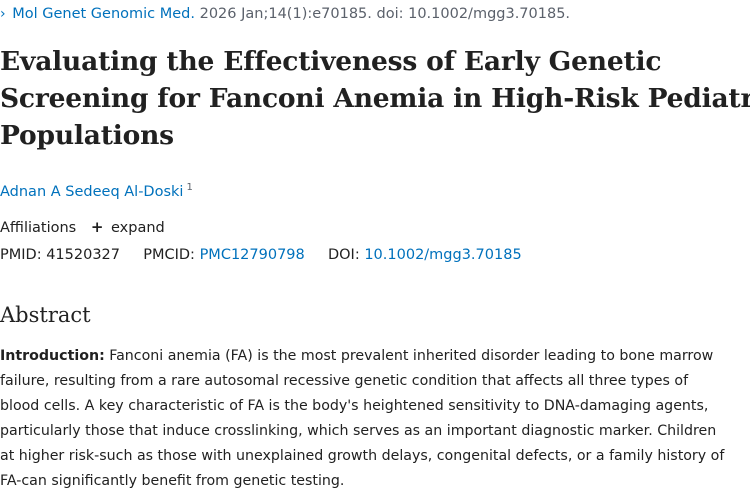  Describe the element at coordinates (189, 187) in the screenshot. I see `author-affiliation-number: 1` at that location.